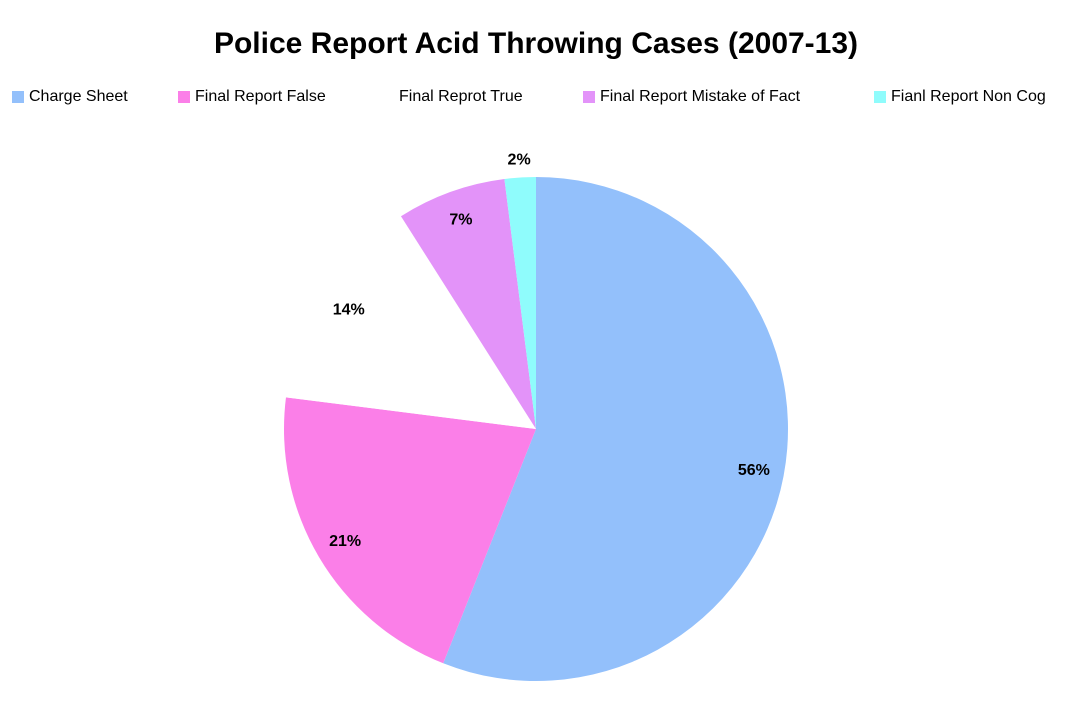  Describe the element at coordinates (460, 220) in the screenshot. I see `data-label: 7%` at that location.